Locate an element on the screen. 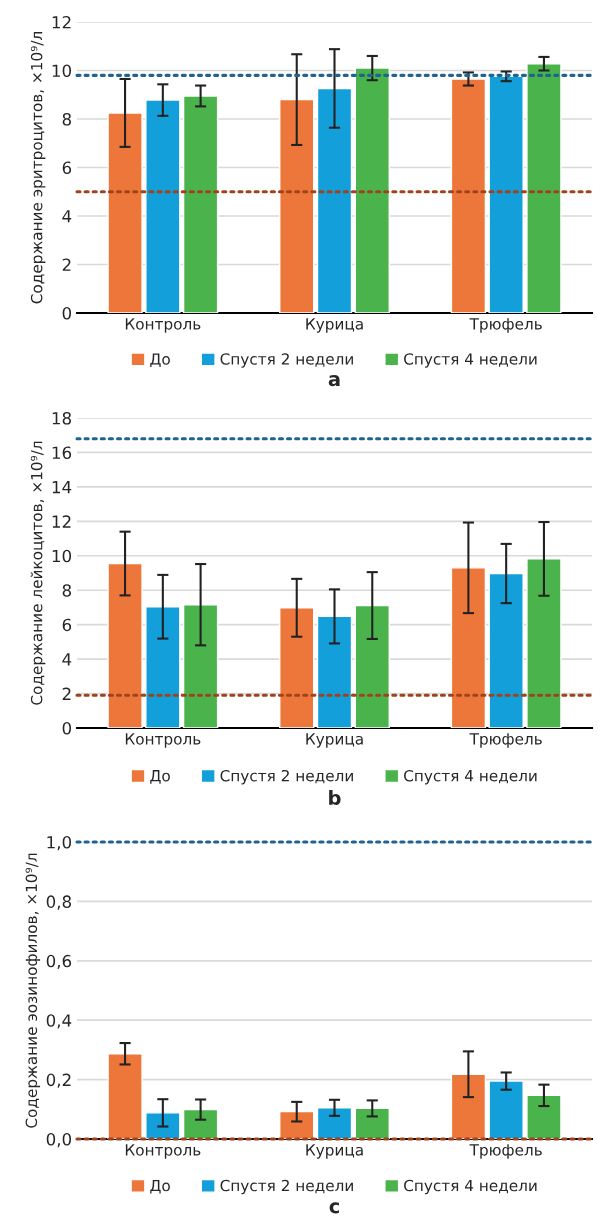  y-tick-label: 1,0 is located at coordinates (59, 843).